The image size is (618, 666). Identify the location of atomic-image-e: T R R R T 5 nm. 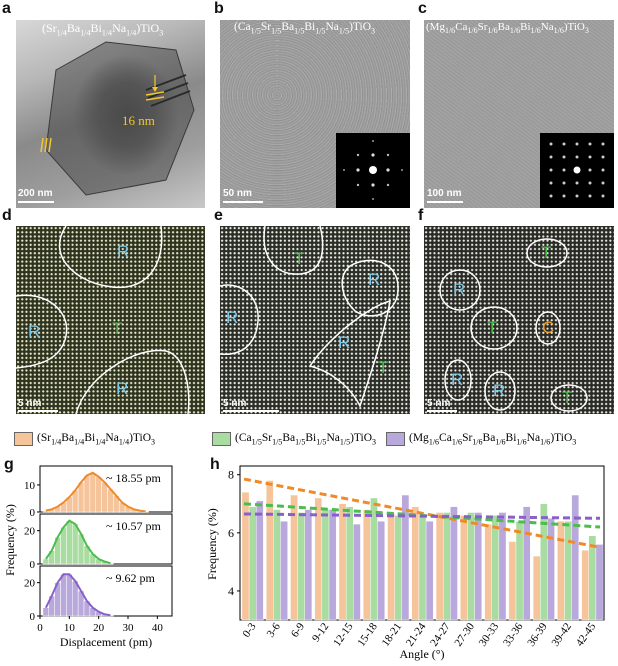
(315, 320).